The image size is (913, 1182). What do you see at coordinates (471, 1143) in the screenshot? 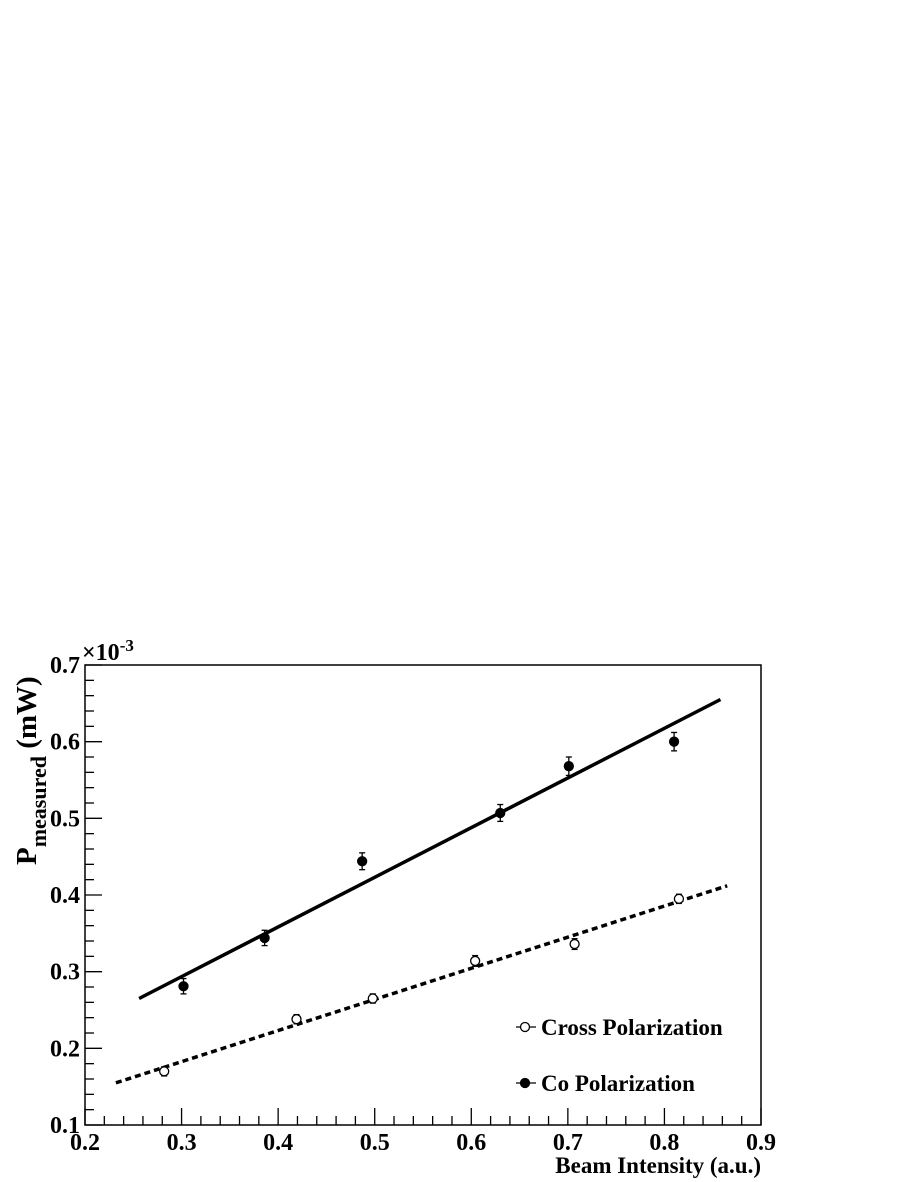
I see `x-tick-label: 0.6` at bounding box center [471, 1143].